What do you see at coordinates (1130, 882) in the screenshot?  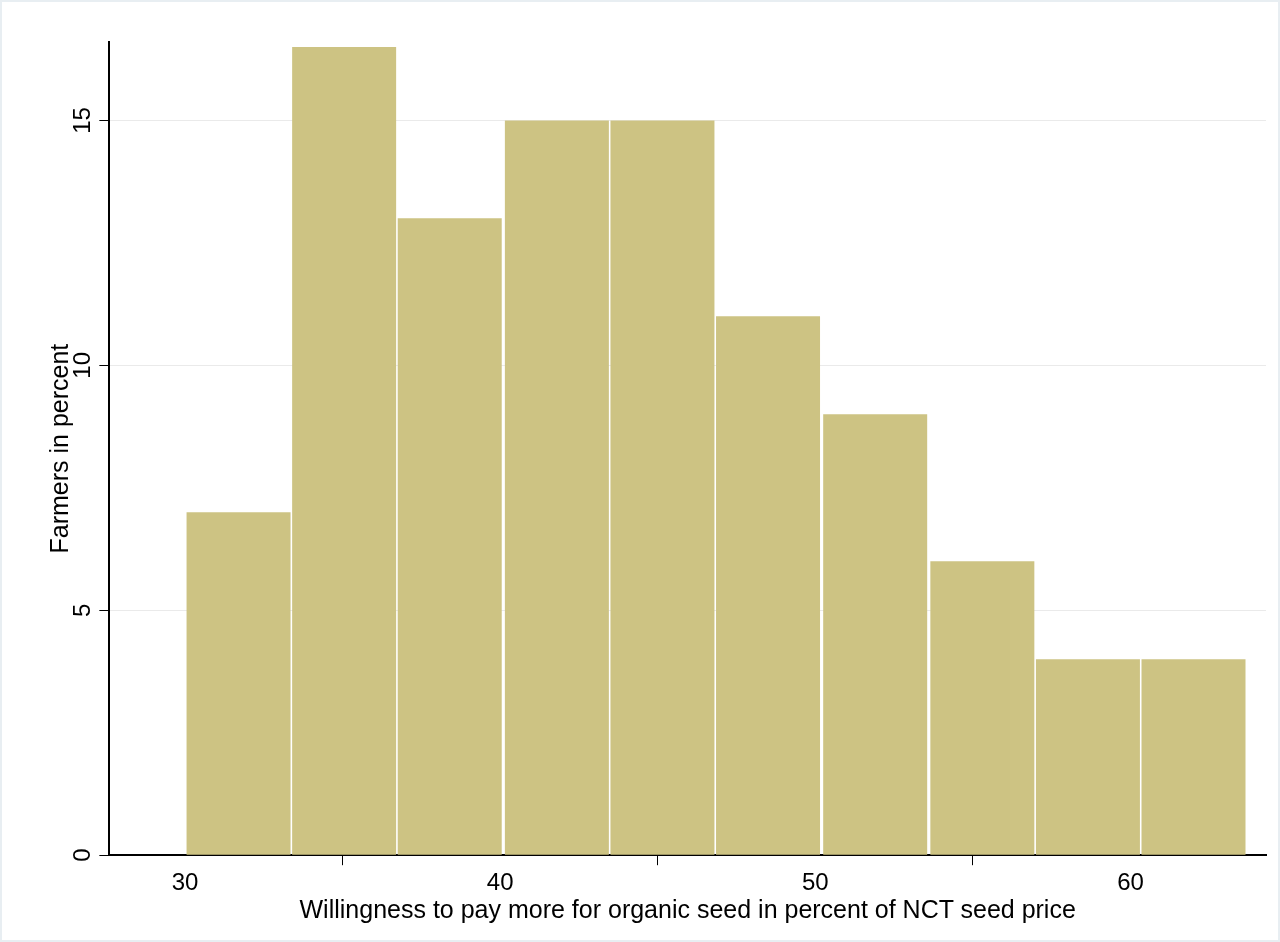 I see `x-tick-label: 60` at bounding box center [1130, 882].